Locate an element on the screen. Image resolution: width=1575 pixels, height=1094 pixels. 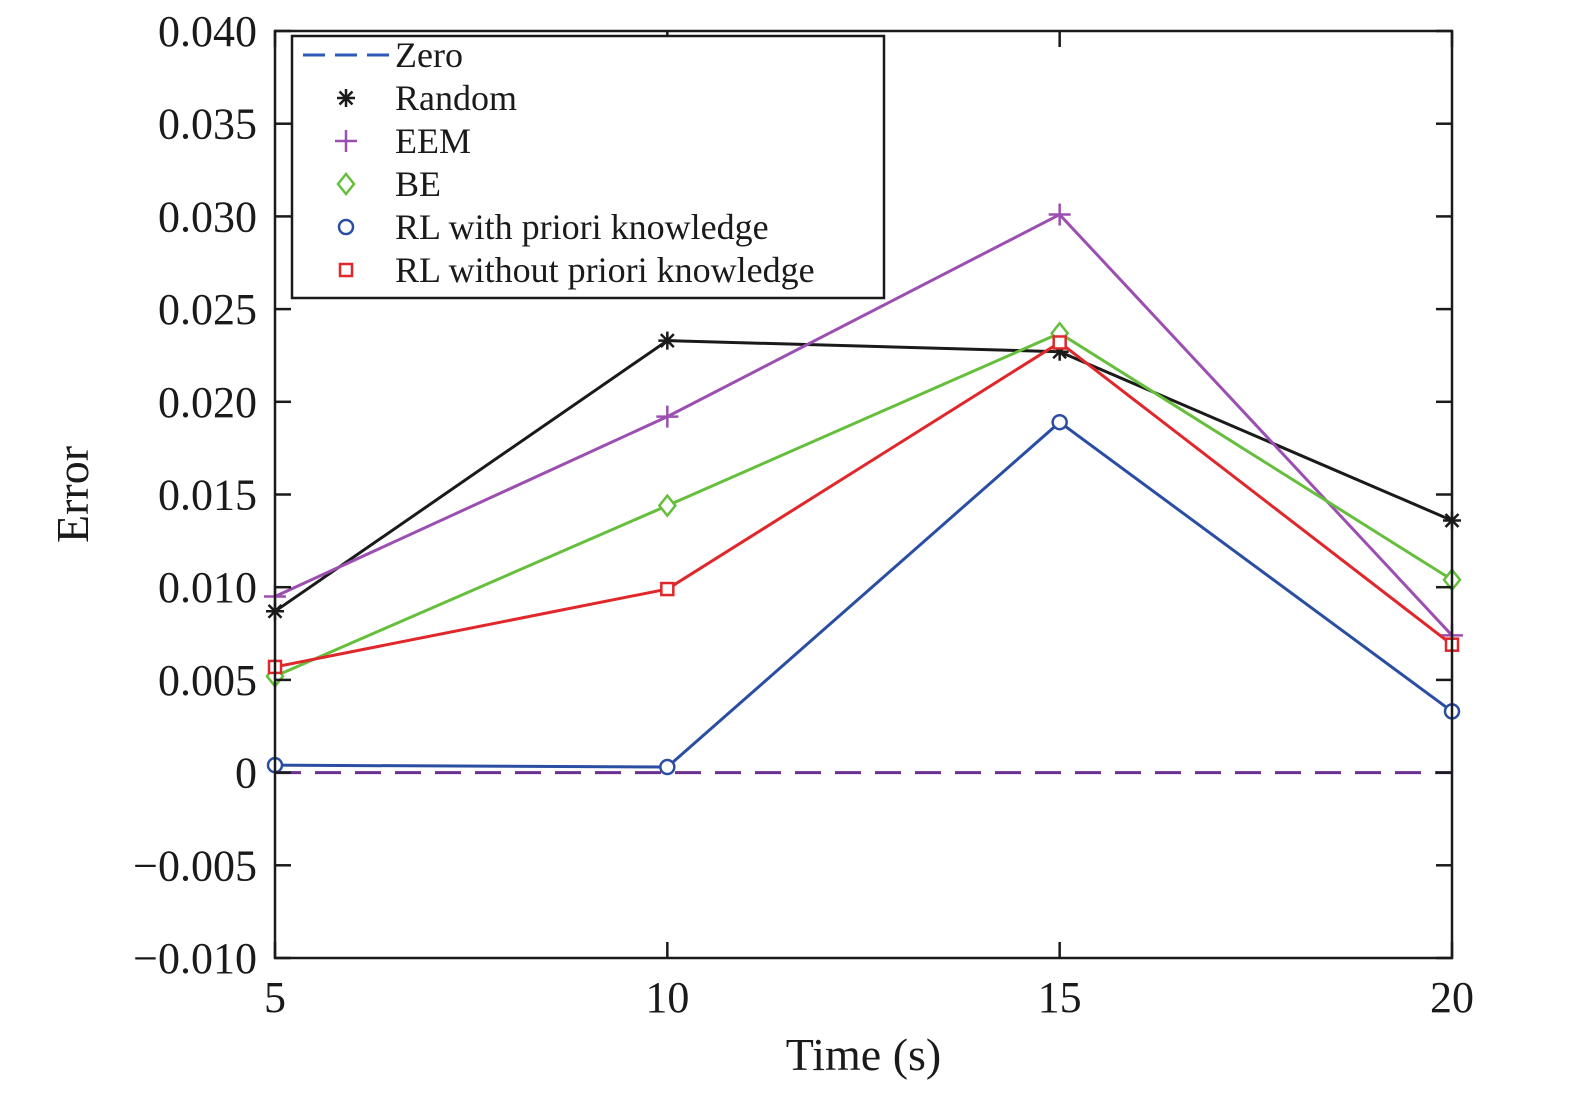
y-tick-label: 0.015 is located at coordinates (207, 495).